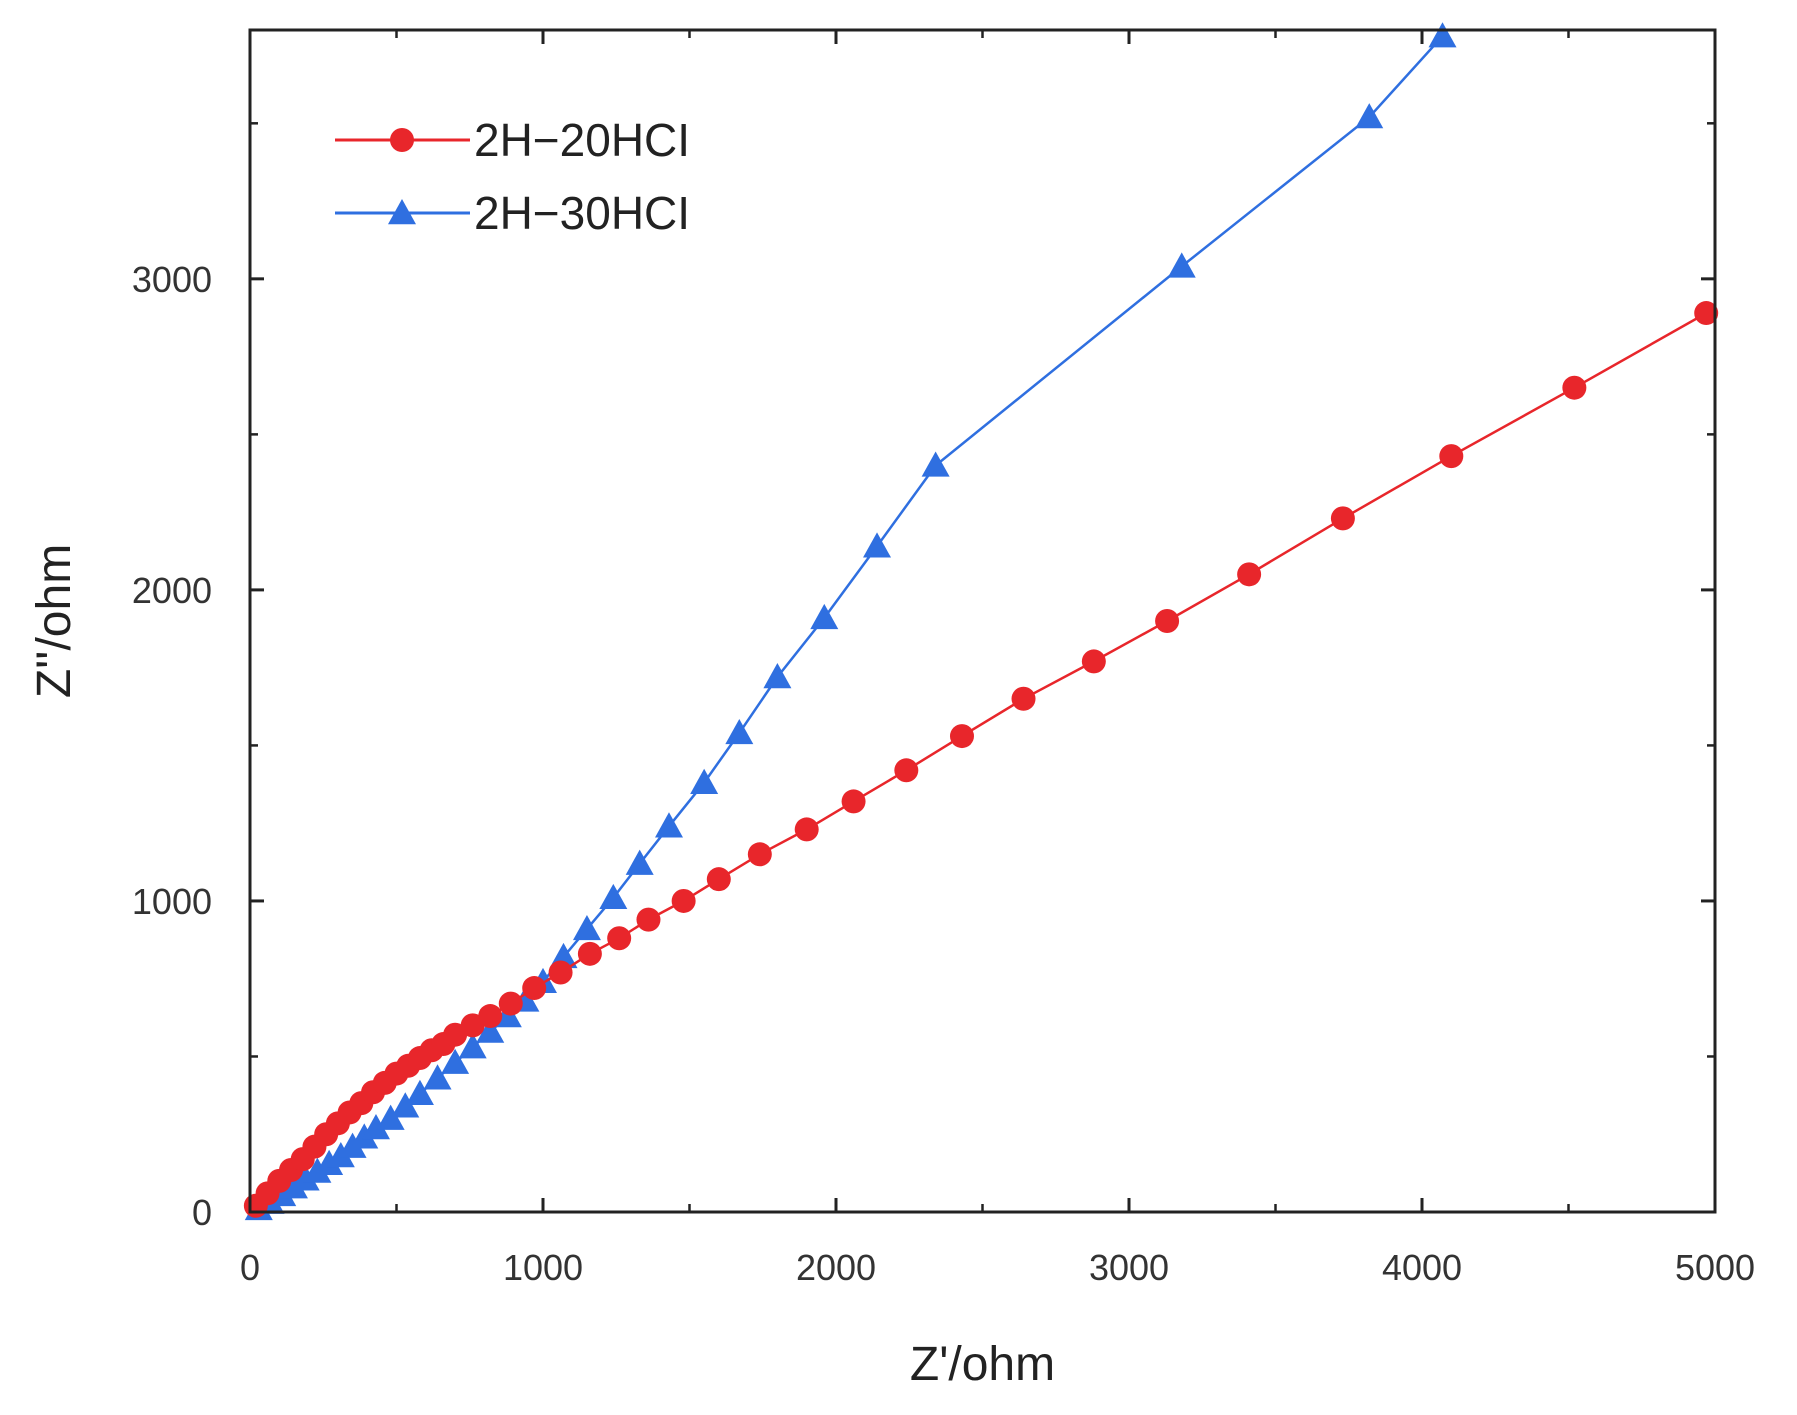 Image resolution: width=1797 pixels, height=1415 pixels. Describe the element at coordinates (172, 590) in the screenshot. I see `y-tick-label: 2000` at that location.